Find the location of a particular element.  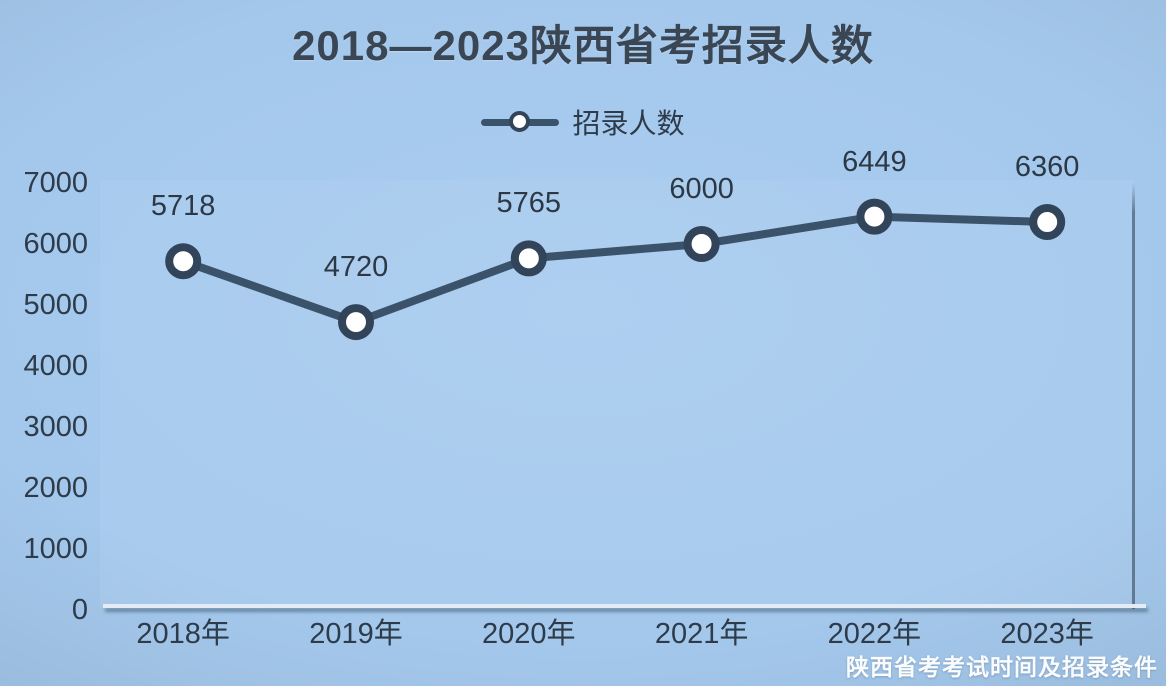

y-axis-tick-label: 3000 is located at coordinates (55, 427).